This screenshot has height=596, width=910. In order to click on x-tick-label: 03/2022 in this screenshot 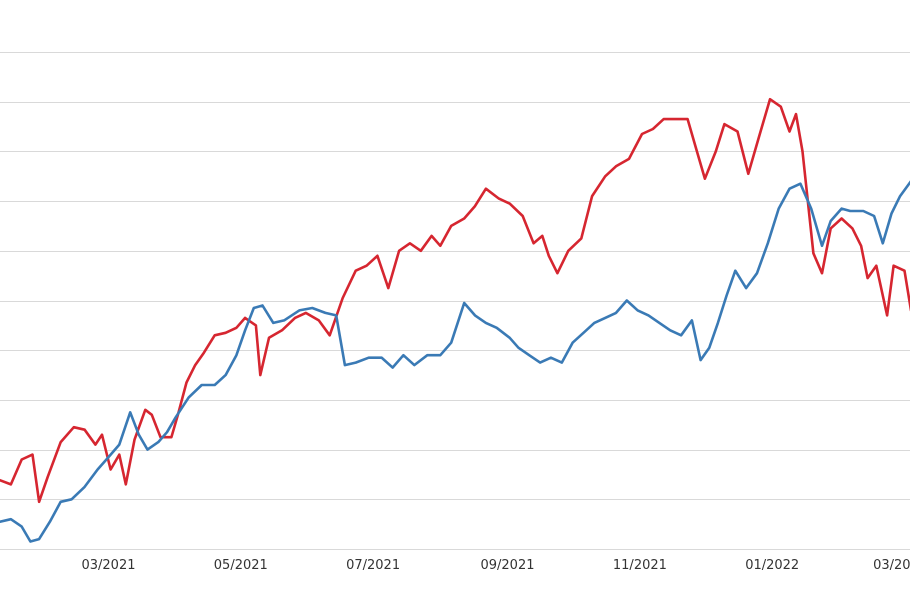, I will do `click(891, 565)`.